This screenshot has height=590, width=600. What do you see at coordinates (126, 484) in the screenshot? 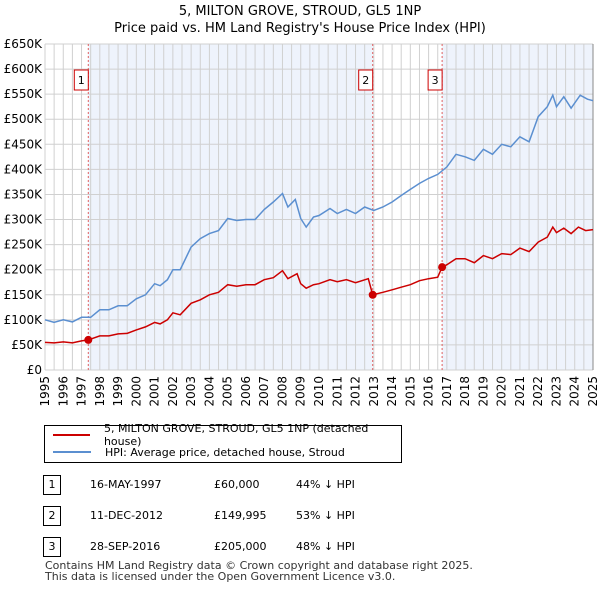
I see `sale-date: 16-MAY-1997` at bounding box center [126, 484].